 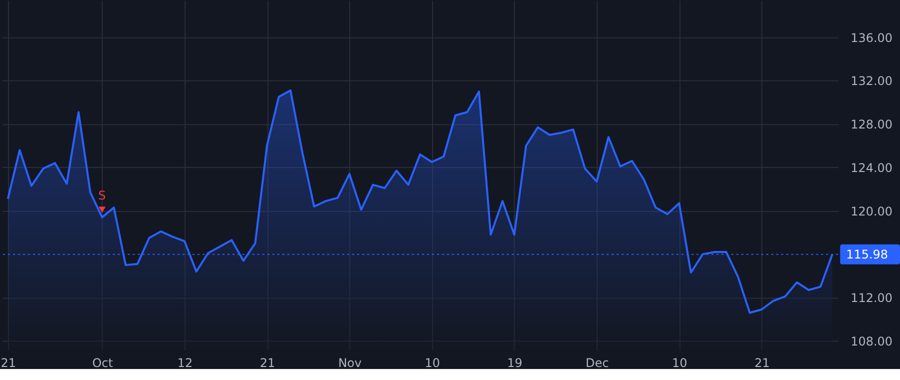 What do you see at coordinates (871, 341) in the screenshot?
I see `y-tick-label: 108.00` at bounding box center [871, 341].